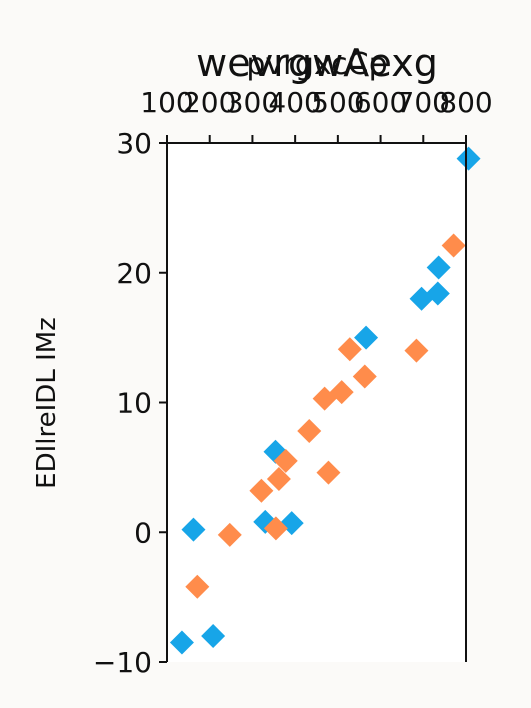 Image resolution: width=531 pixels, height=708 pixels. Describe the element at coordinates (134, 403) in the screenshot. I see `y-tick-label: 10` at that location.